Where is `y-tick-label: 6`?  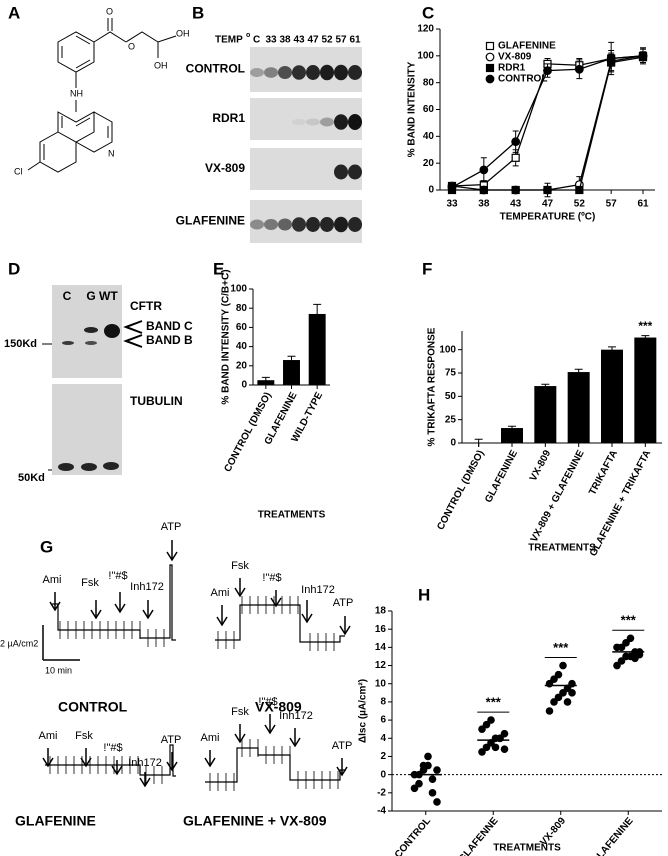
y-tick-label: 6 is located at coordinates (383, 720).